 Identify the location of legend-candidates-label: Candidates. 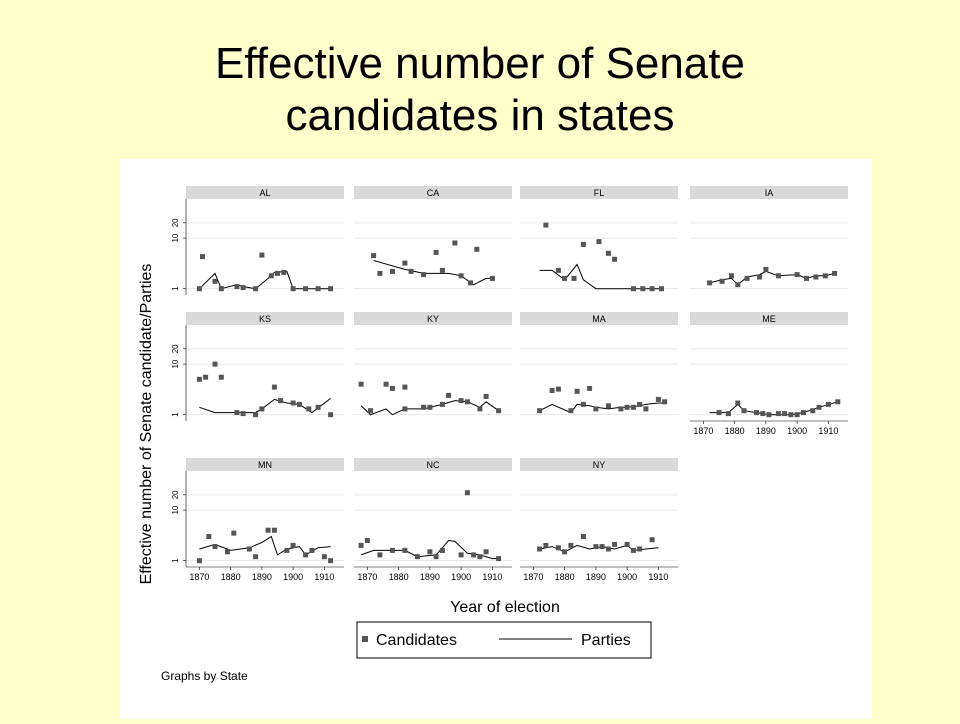
(416, 640).